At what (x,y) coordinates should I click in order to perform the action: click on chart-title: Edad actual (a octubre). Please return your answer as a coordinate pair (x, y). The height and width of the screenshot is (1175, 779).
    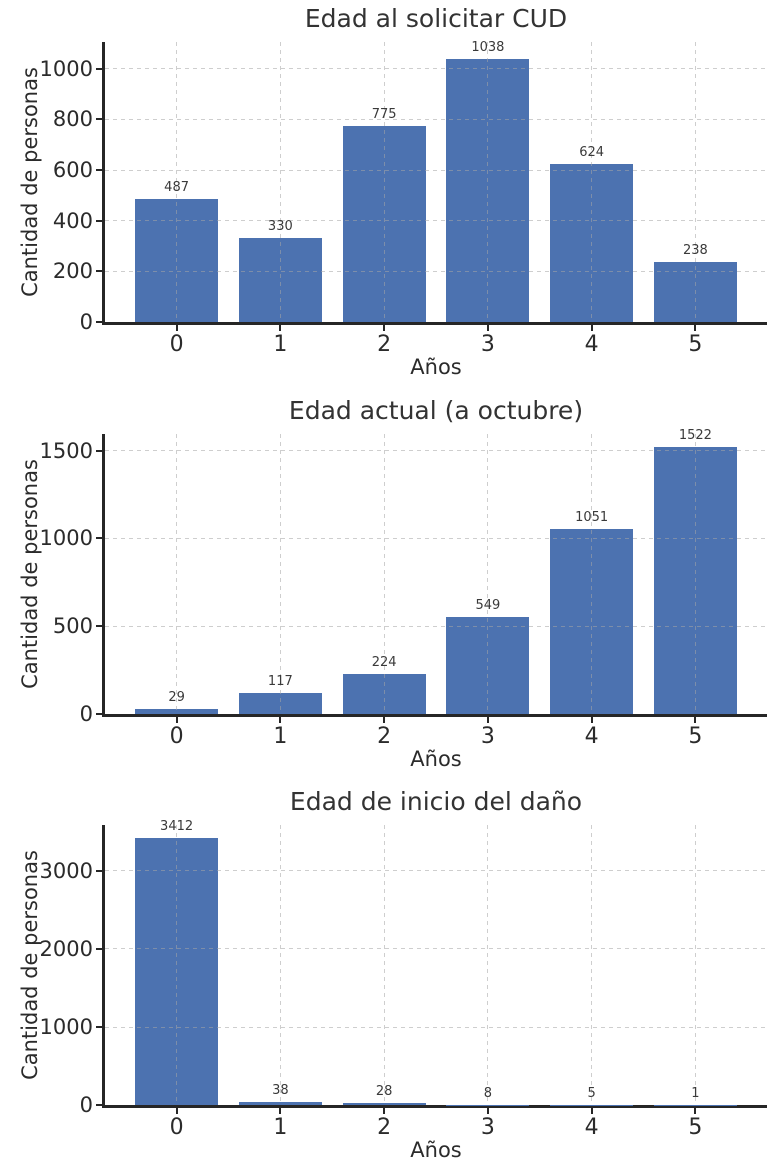
    Looking at the image, I should click on (436, 410).